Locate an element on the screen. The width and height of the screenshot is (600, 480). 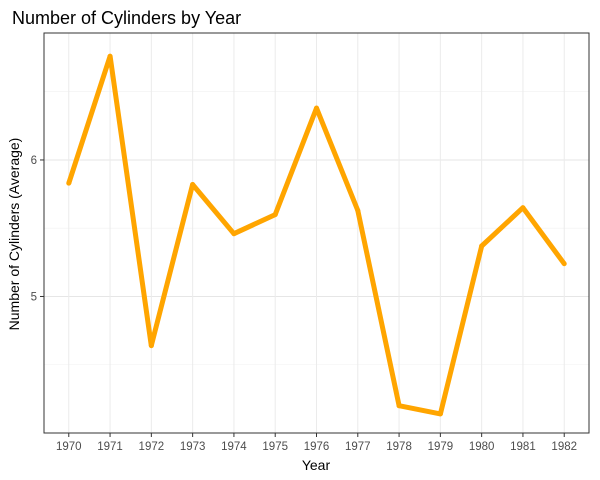
x-tick-label: 1978 is located at coordinates (399, 447).